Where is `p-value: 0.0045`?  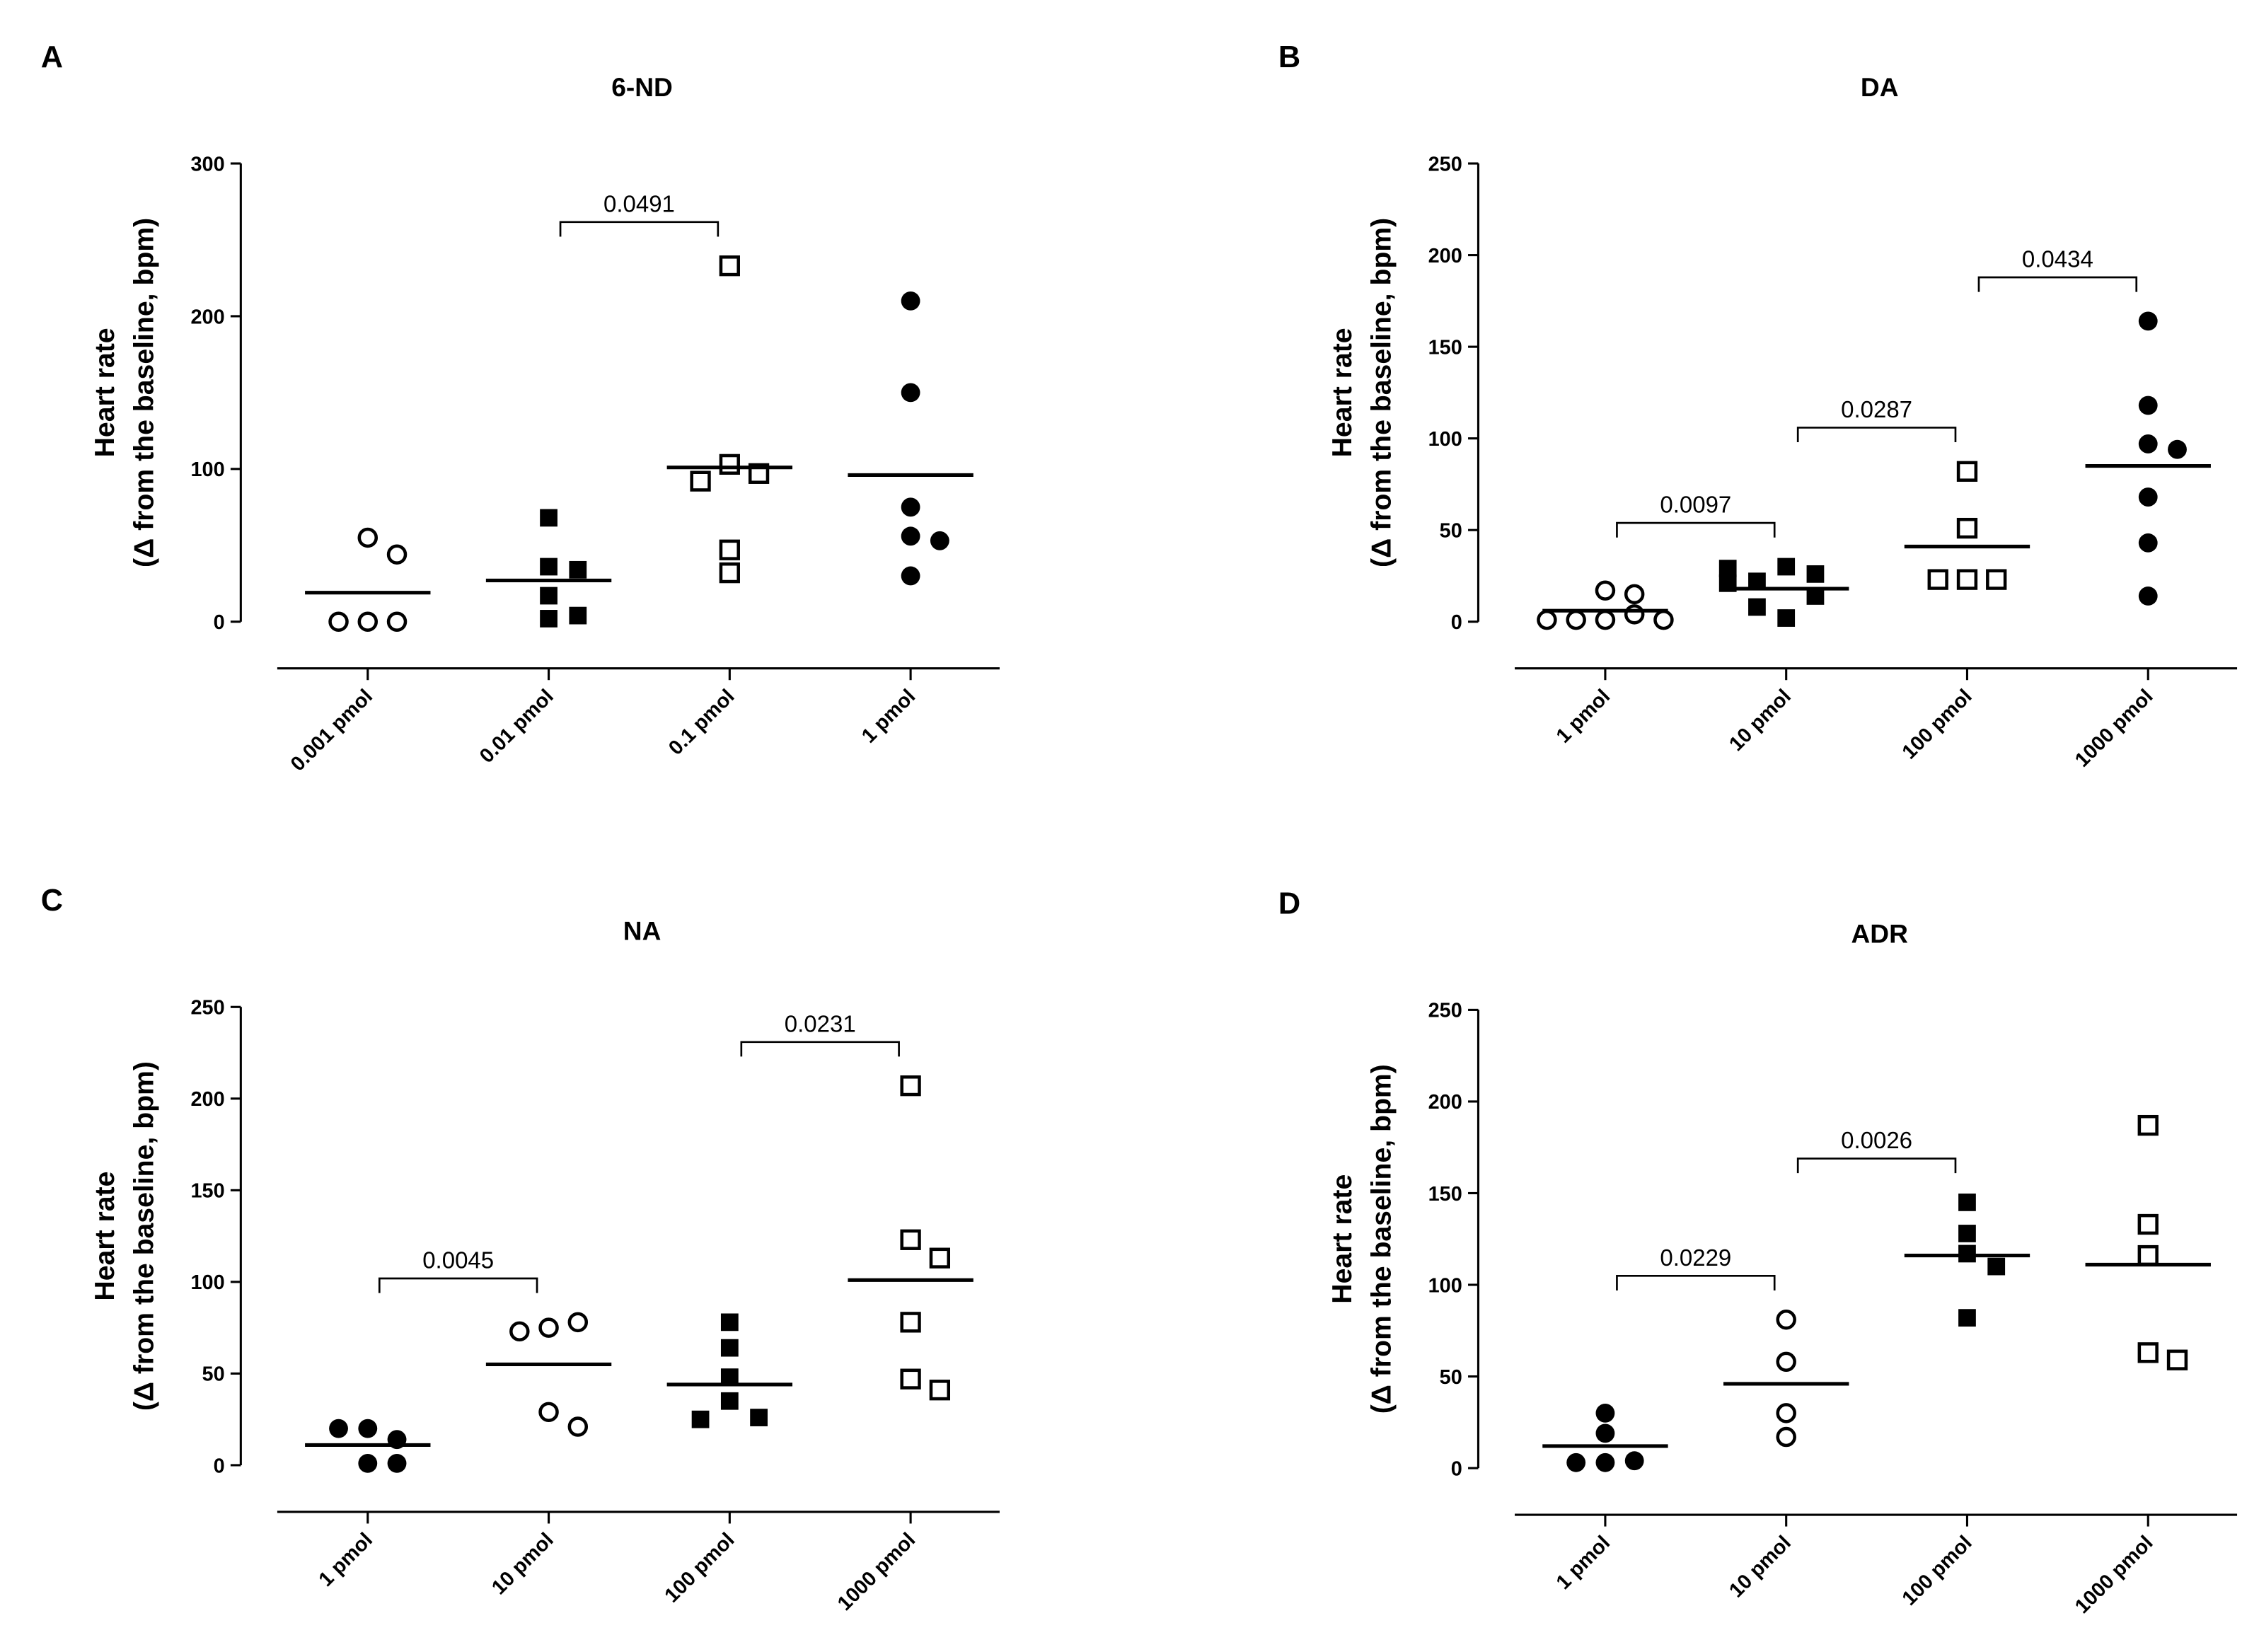 p-value: 0.0045 is located at coordinates (458, 1260).